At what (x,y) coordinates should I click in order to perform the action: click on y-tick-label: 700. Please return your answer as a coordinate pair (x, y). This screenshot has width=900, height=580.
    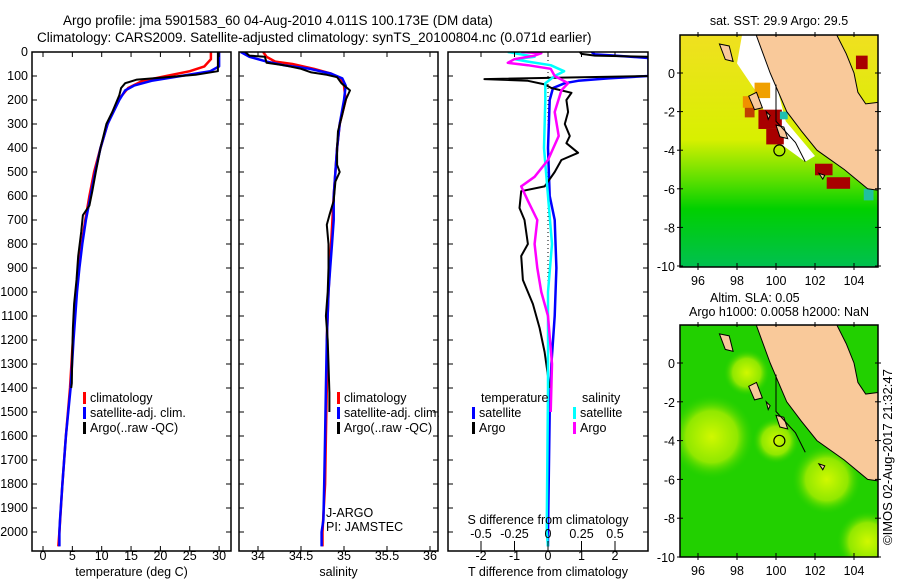
    Looking at the image, I should click on (17, 220).